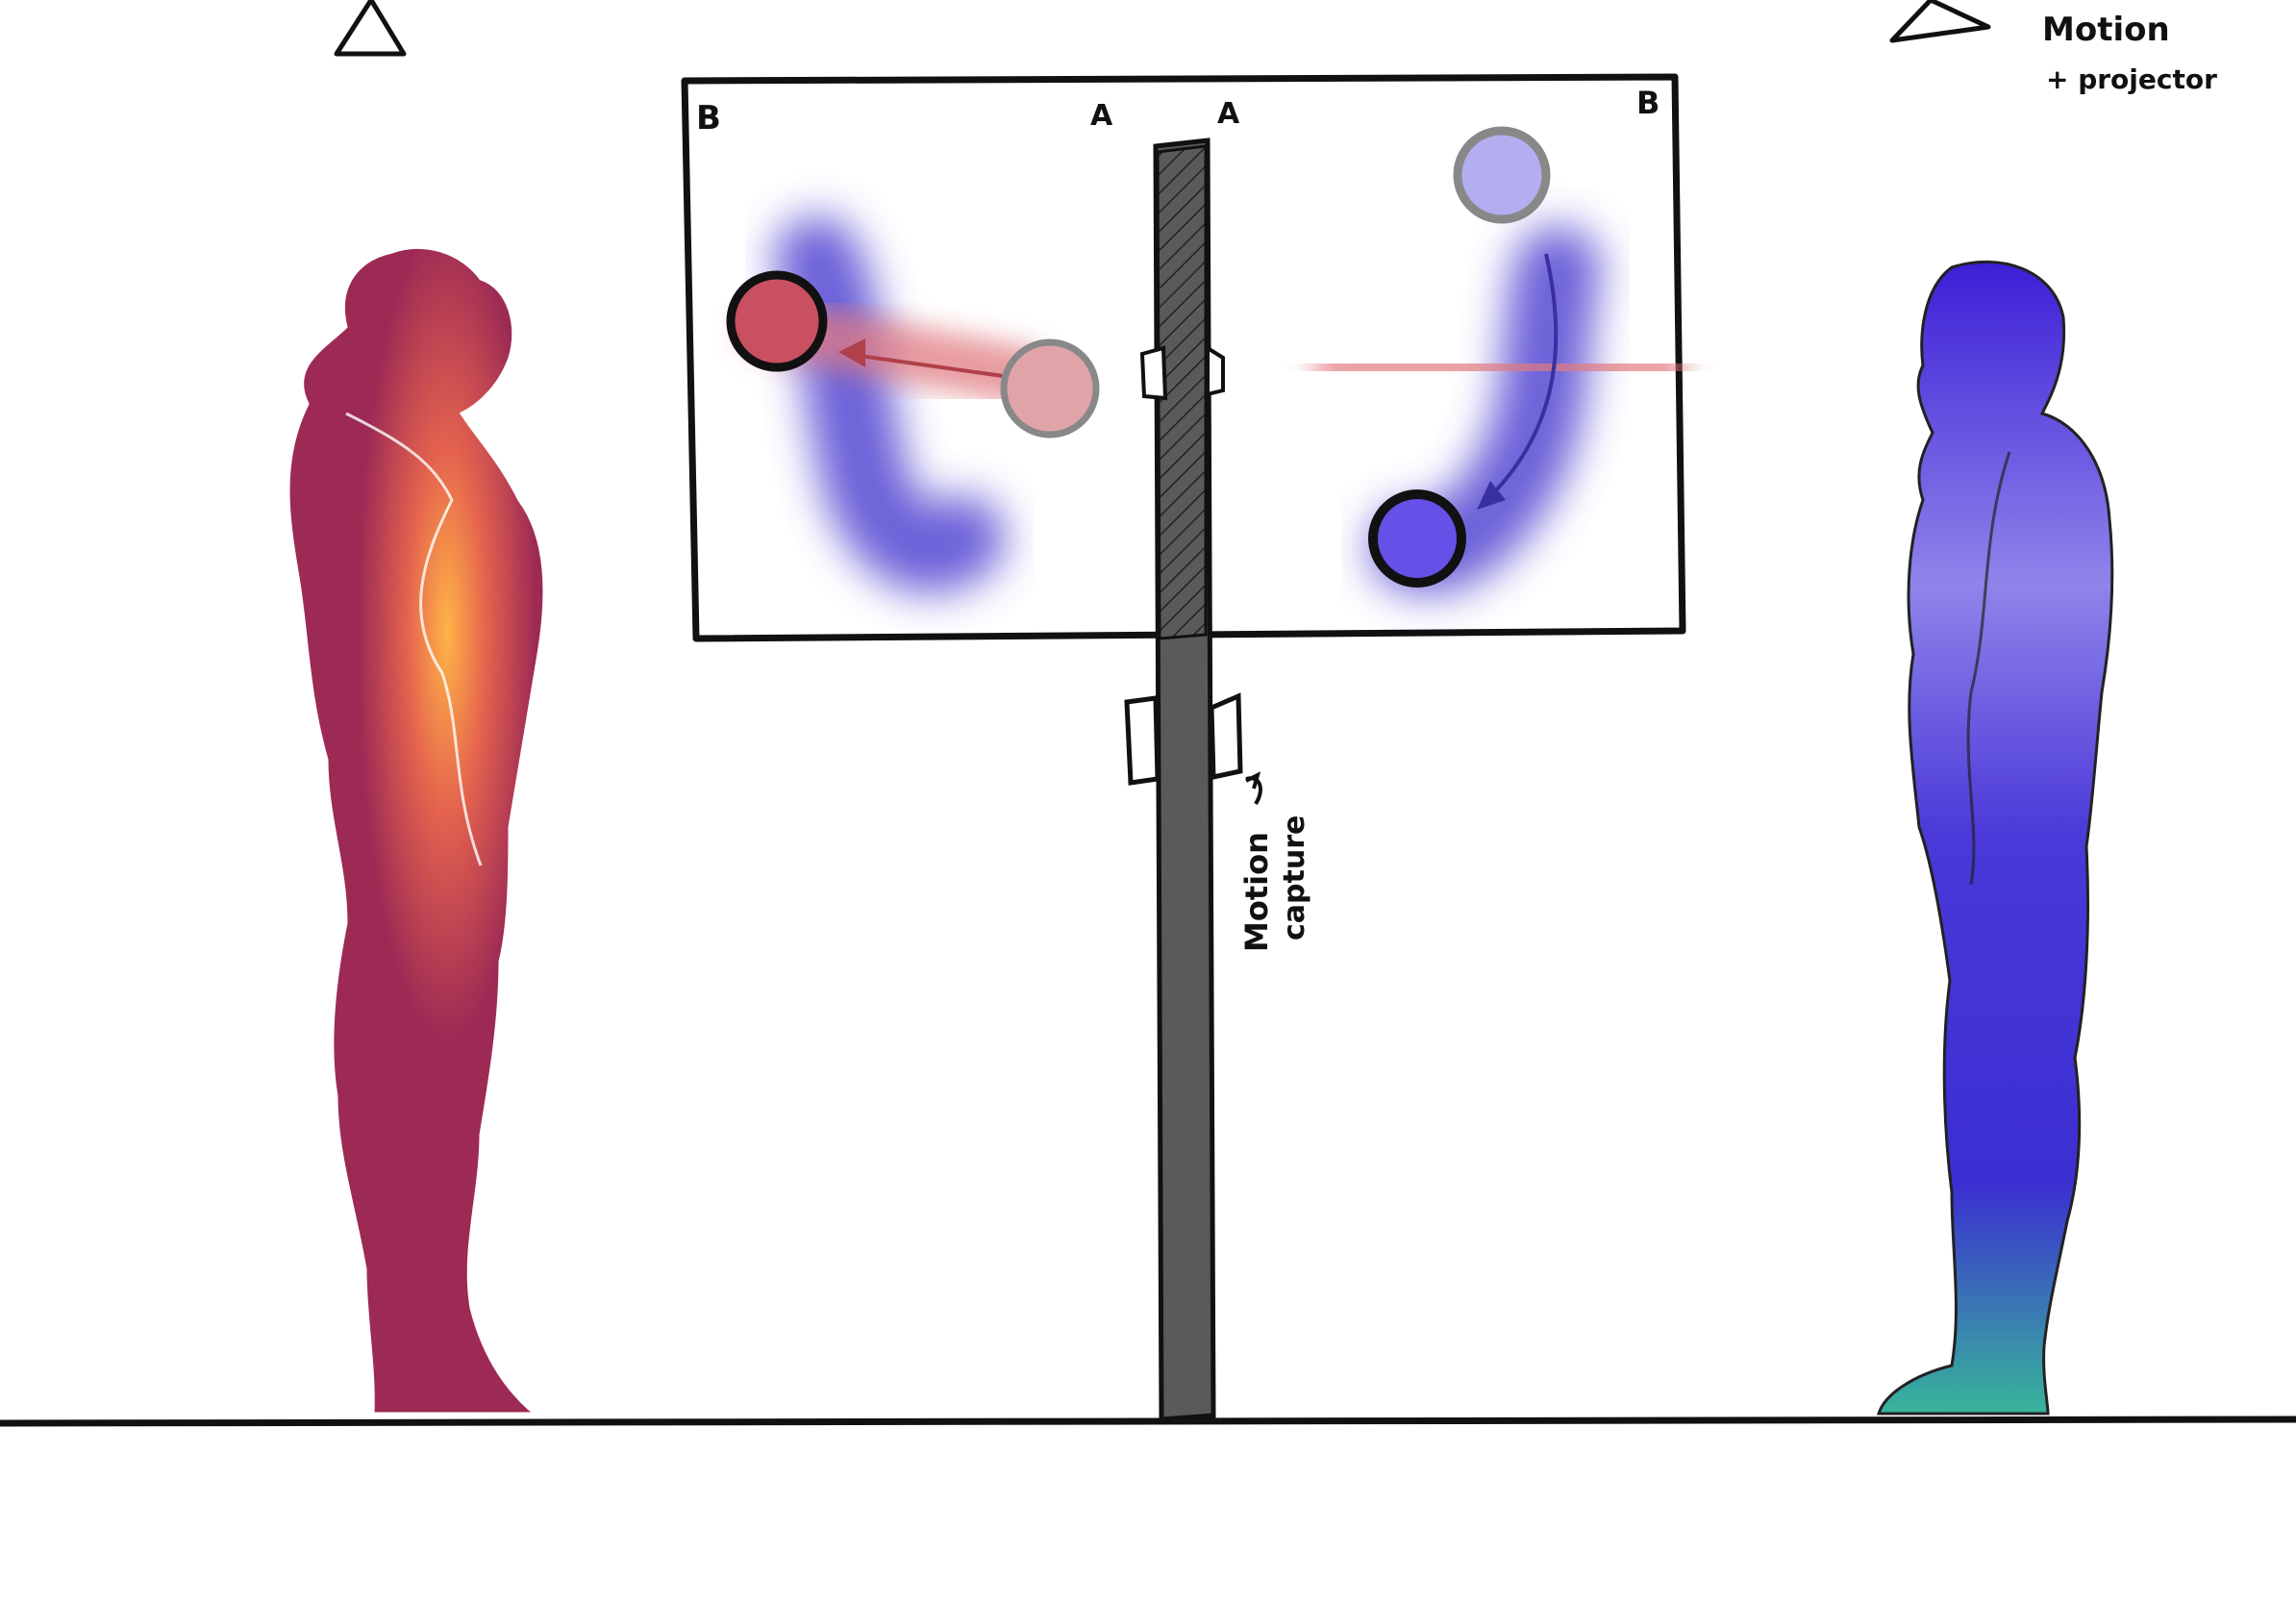 The width and height of the screenshot is (2296, 1604). What do you see at coordinates (1995, 838) in the screenshot?
I see `right-person-silhouette` at bounding box center [1995, 838].